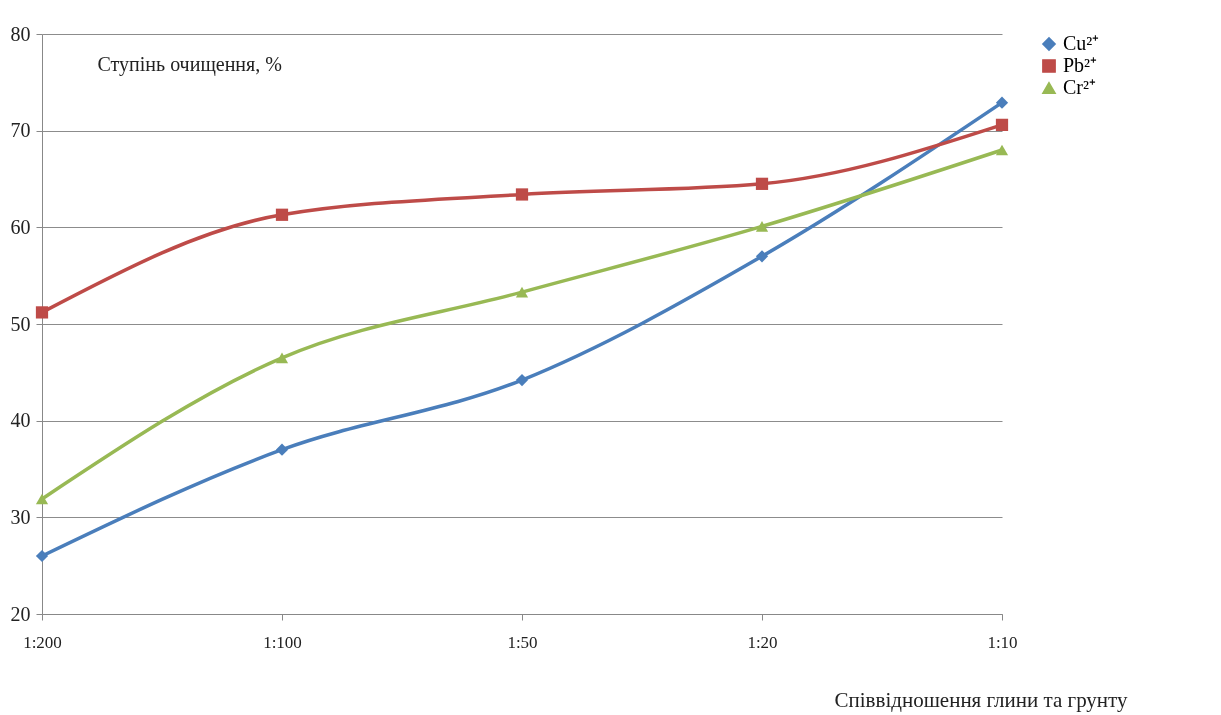 The width and height of the screenshot is (1221, 715). I want to click on x-tick-label: 1:100, so click(282, 642).